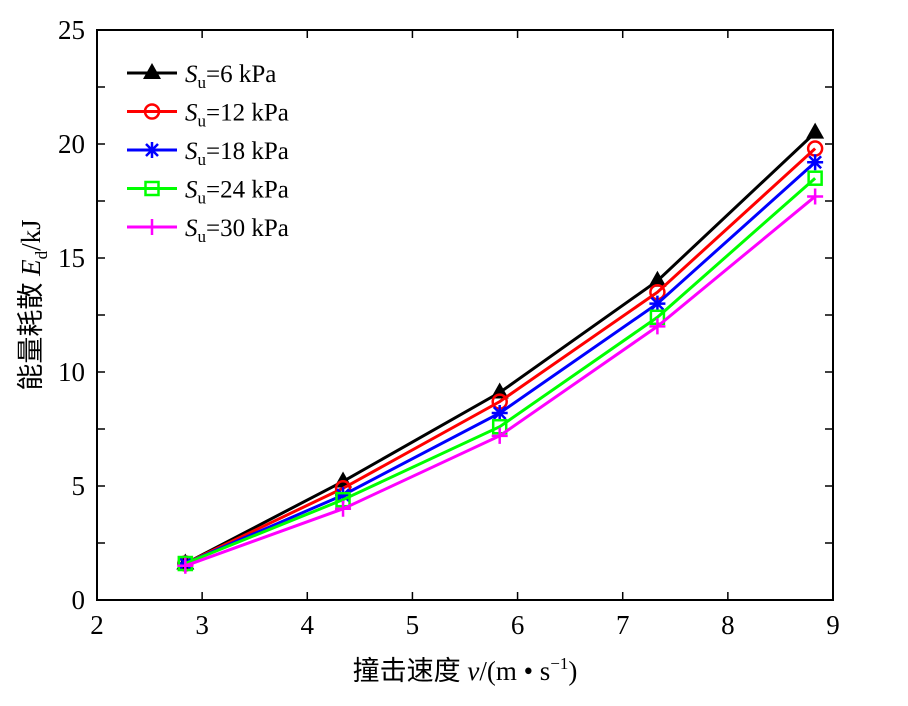 The image size is (908, 706). What do you see at coordinates (237, 192) in the screenshot?
I see `legend-label: Su=24 kPa` at bounding box center [237, 192].